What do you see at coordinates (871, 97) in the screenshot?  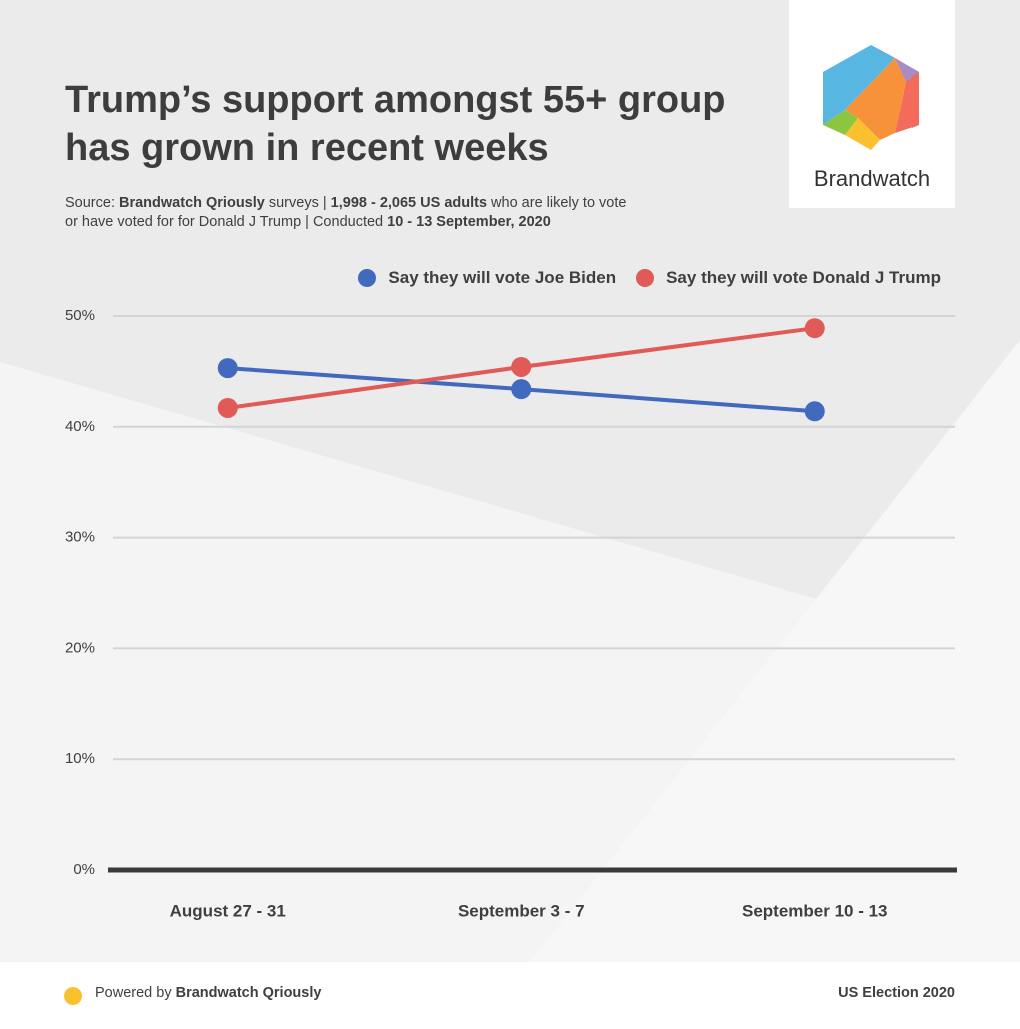 I see `logo-icon` at bounding box center [871, 97].